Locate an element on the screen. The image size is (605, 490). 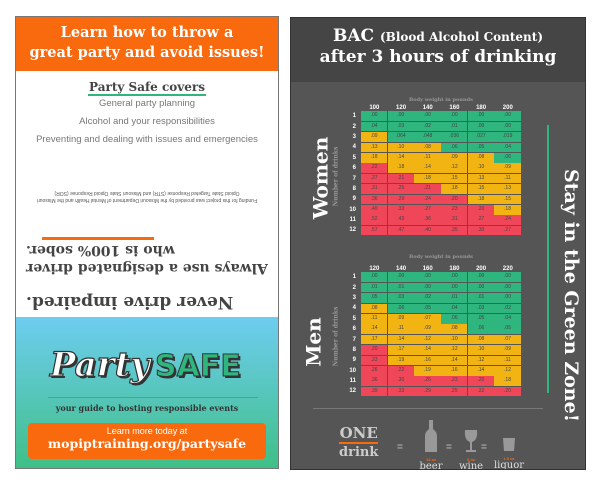
table-row: 7 .27.21.18.15.13.11 is located at coordinates (430, 178).